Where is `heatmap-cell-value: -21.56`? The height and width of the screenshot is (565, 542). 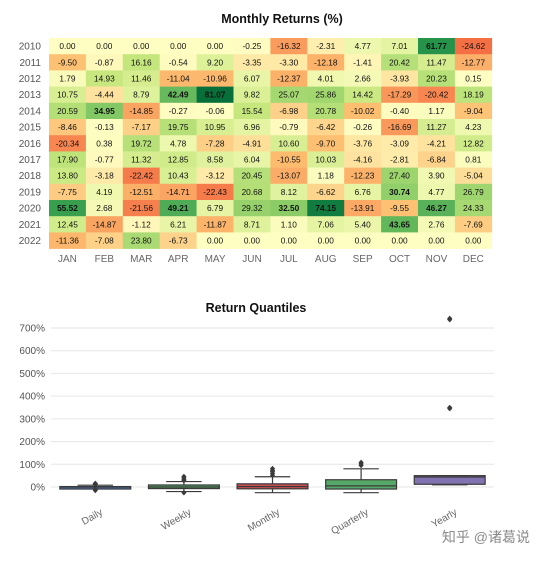
heatmap-cell-value: -21.56 is located at coordinates (141, 208).